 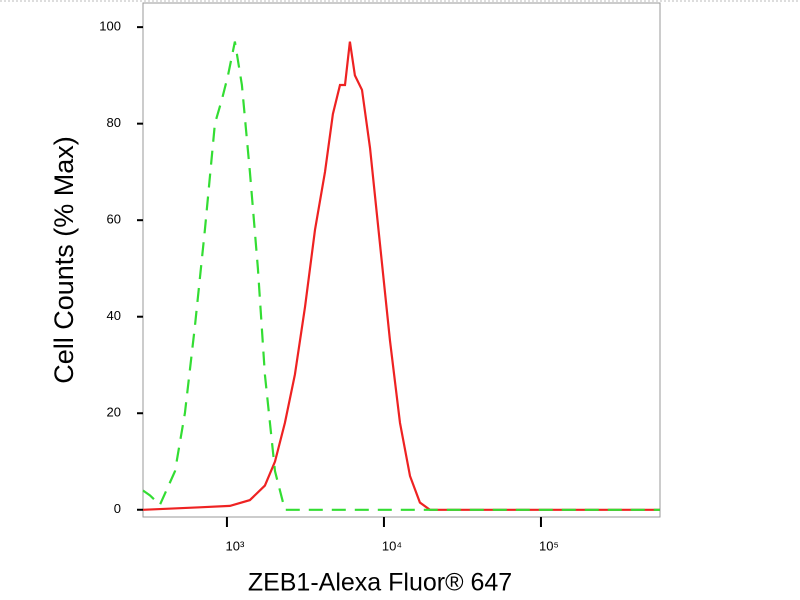 I want to click on y-tick-label: 60, so click(x=114, y=219).